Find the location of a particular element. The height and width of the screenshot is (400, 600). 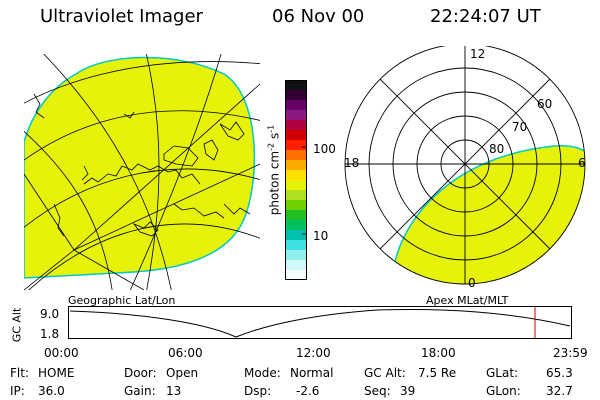

glon-value: 32.7 is located at coordinates (559, 391).